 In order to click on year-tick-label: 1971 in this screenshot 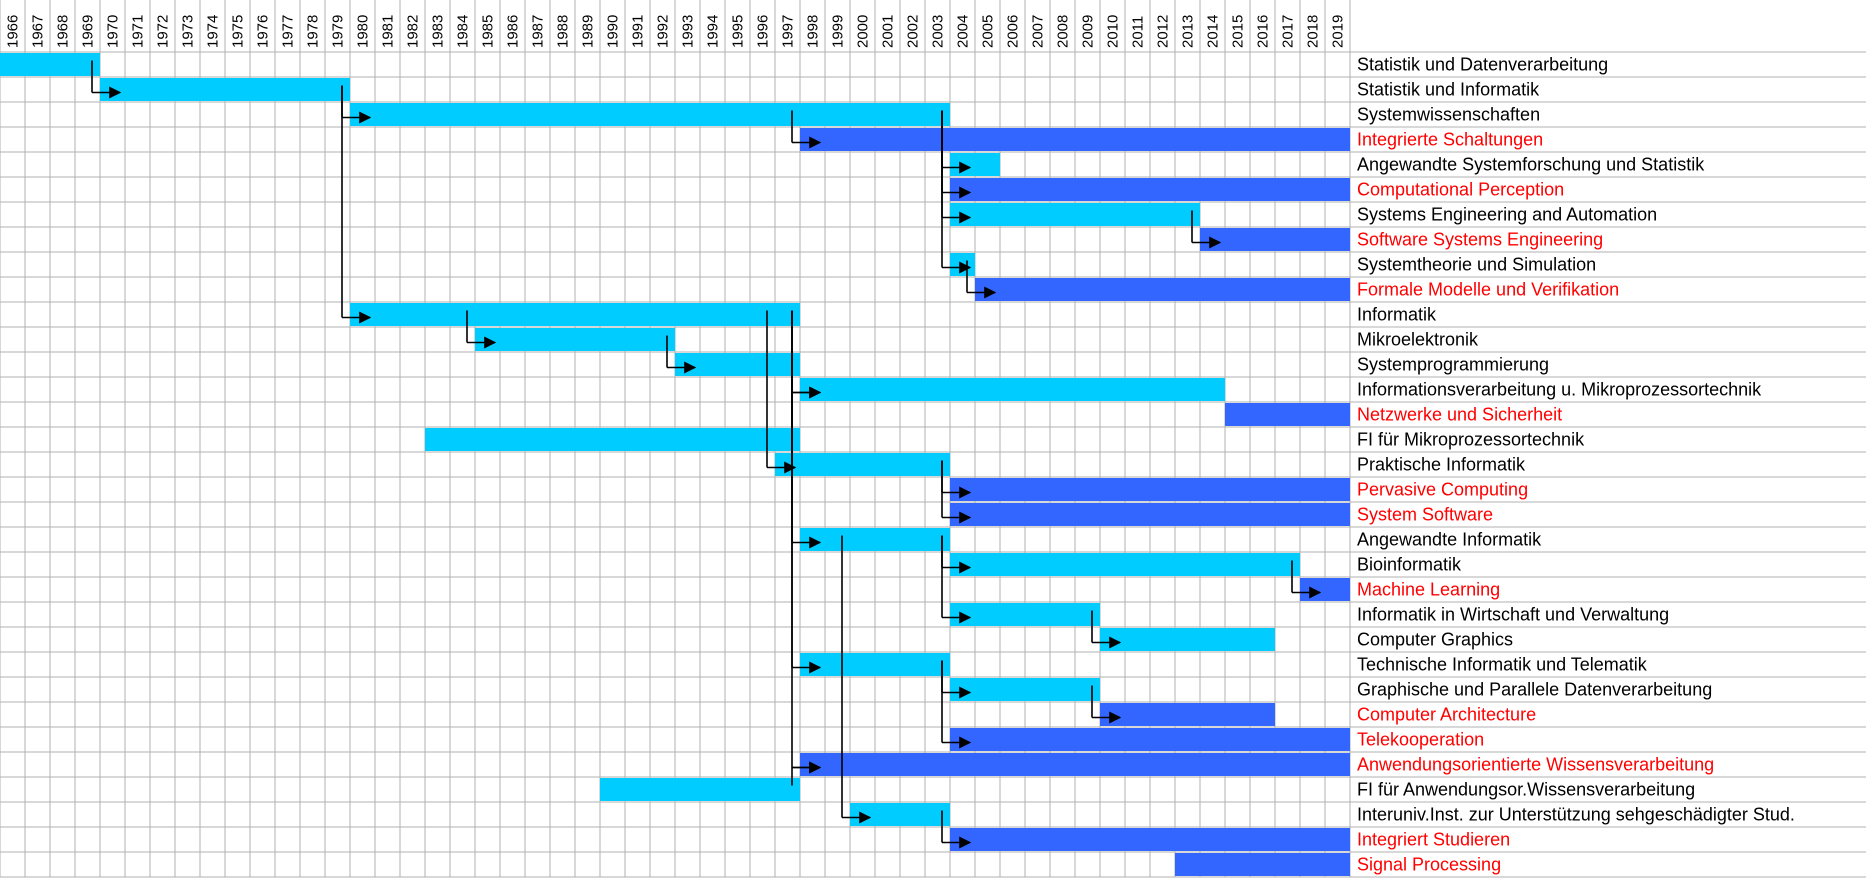, I will do `click(138, 31)`.